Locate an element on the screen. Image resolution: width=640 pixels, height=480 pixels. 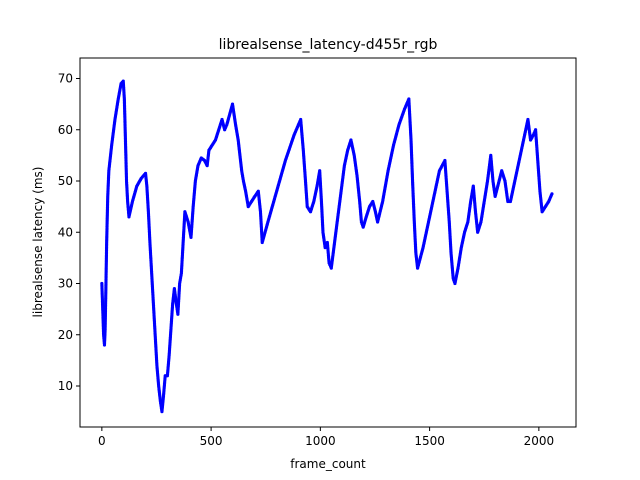
y-tick-label: 40 is located at coordinates (65, 232).